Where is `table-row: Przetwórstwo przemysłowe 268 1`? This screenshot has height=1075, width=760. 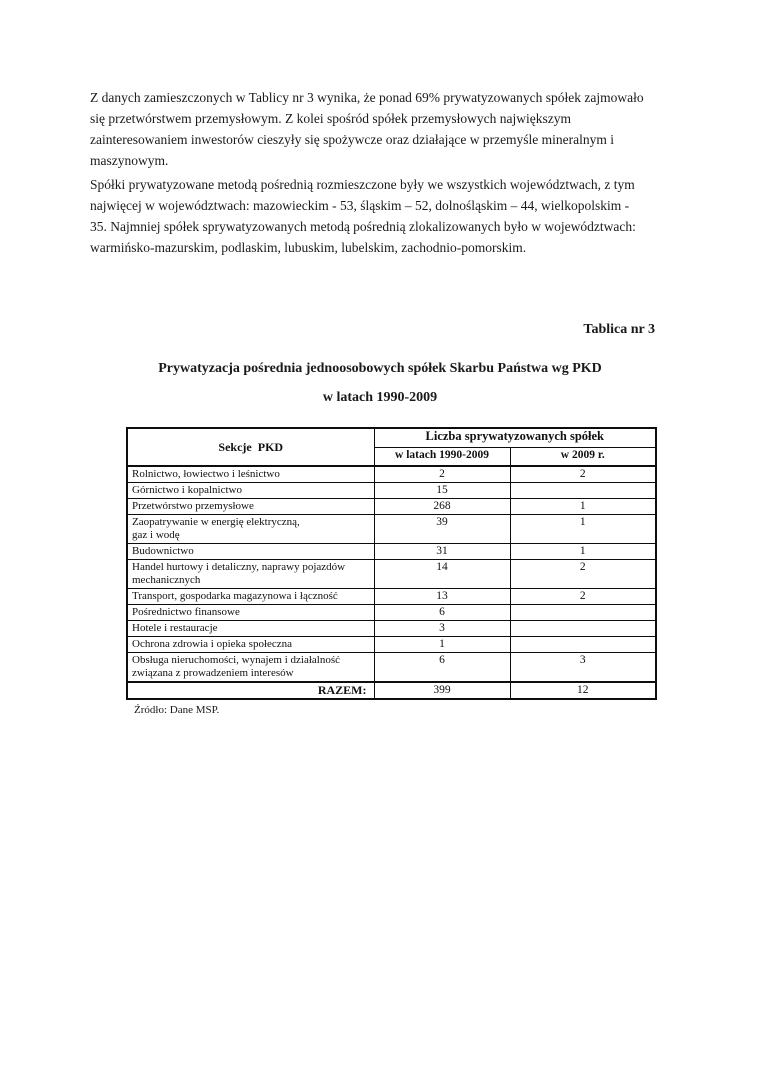 table-row: Przetwórstwo przemysłowe 268 1 is located at coordinates (391, 506).